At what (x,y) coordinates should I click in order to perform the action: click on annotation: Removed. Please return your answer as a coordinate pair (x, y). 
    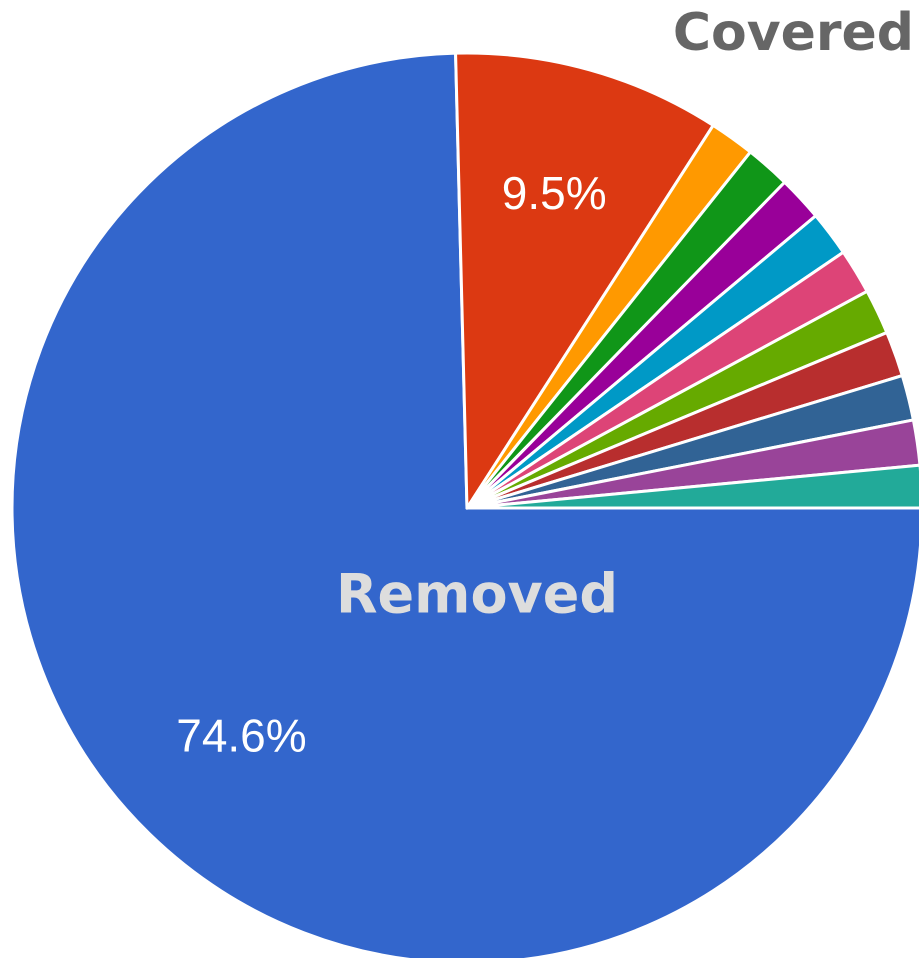
    Looking at the image, I should click on (477, 594).